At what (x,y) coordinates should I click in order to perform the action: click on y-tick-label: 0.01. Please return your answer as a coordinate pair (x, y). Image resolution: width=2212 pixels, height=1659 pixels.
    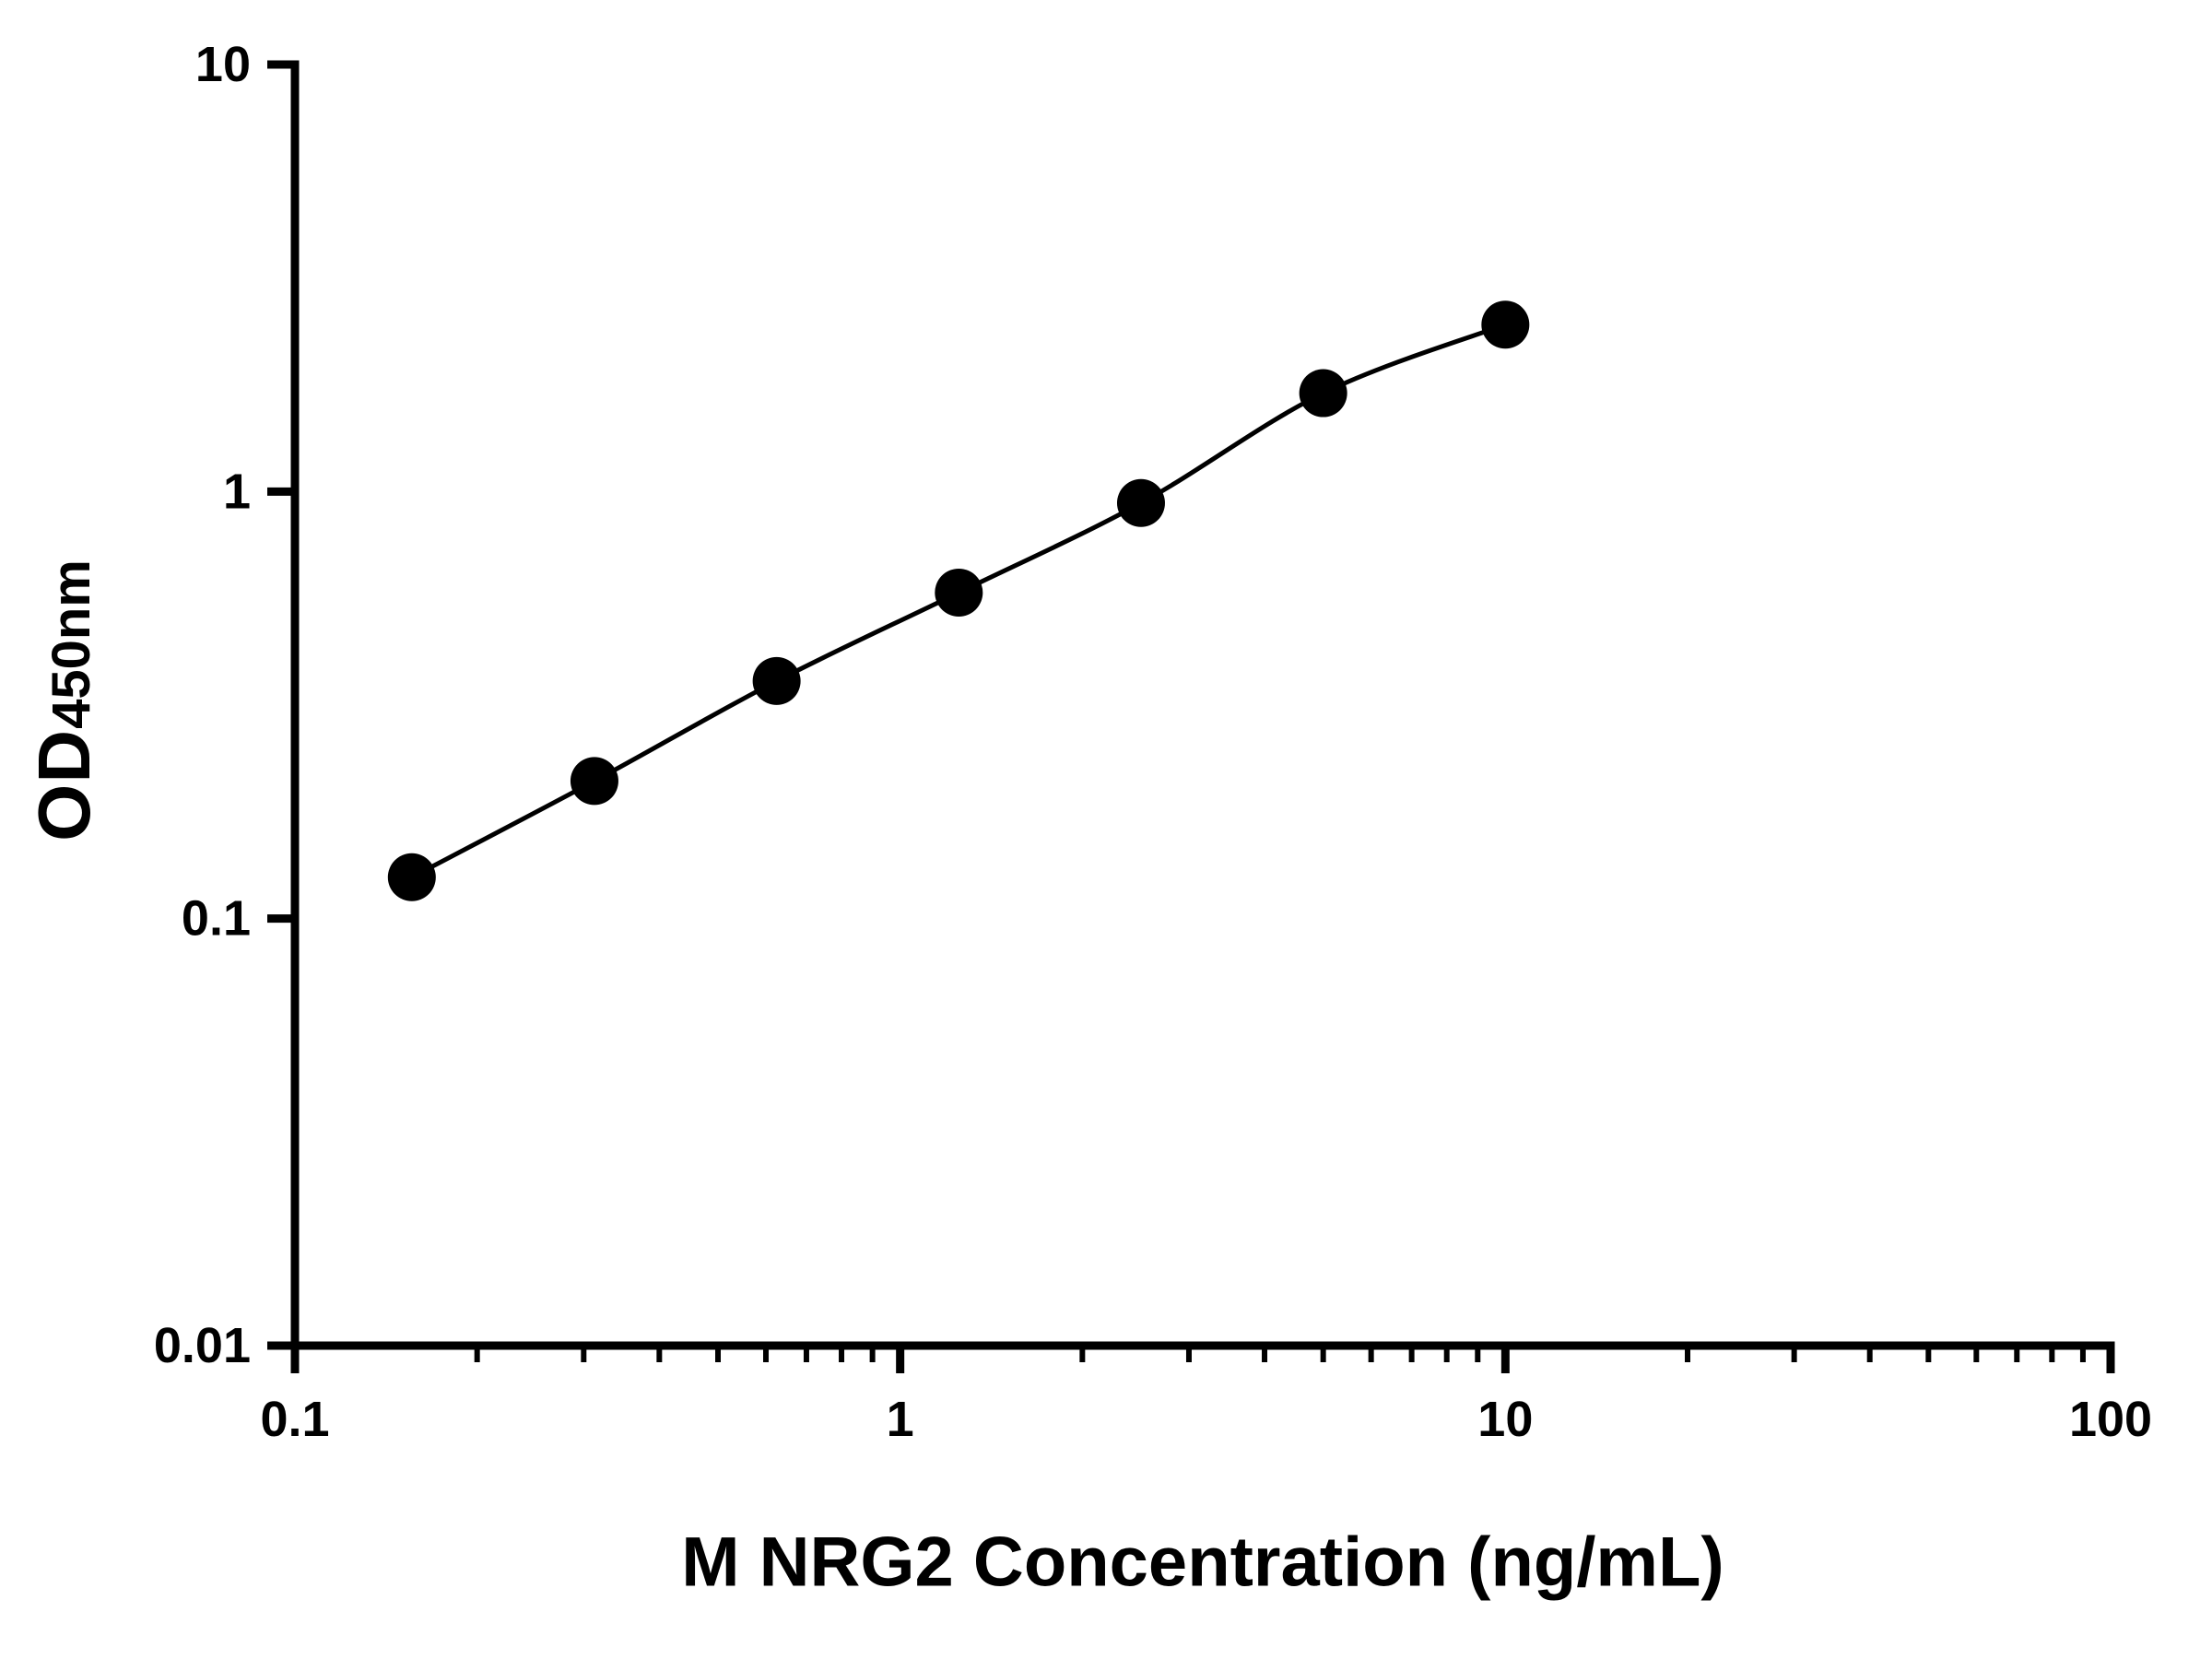
    Looking at the image, I should click on (202, 1345).